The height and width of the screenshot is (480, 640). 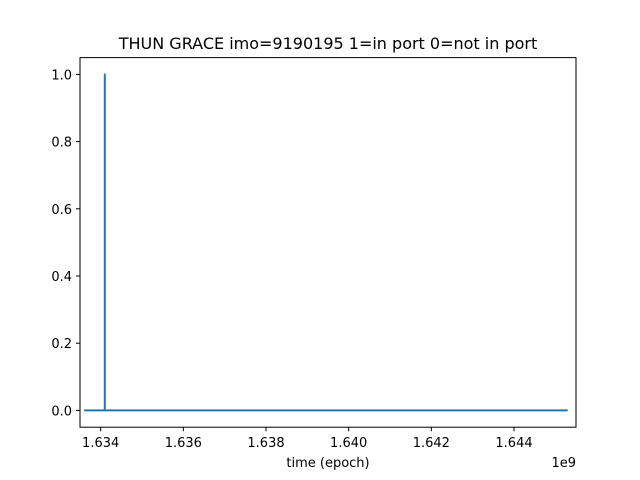 I want to click on x-tick-label: 1.642, so click(x=431, y=443).